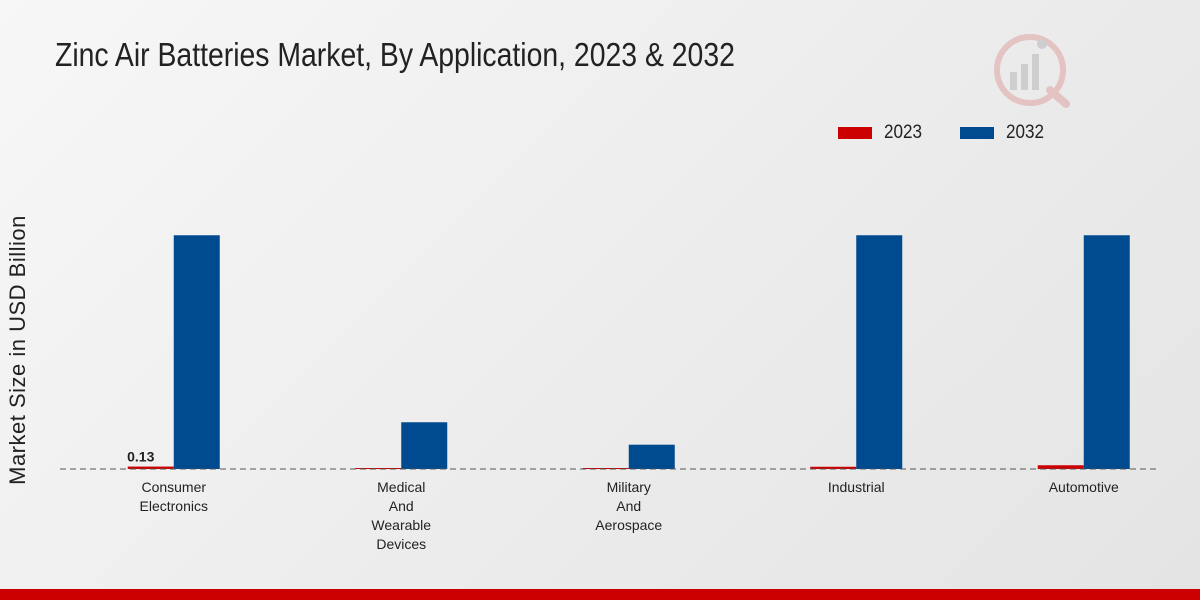  Describe the element at coordinates (856, 487) in the screenshot. I see `x-tick-label-3: Industrial` at that location.